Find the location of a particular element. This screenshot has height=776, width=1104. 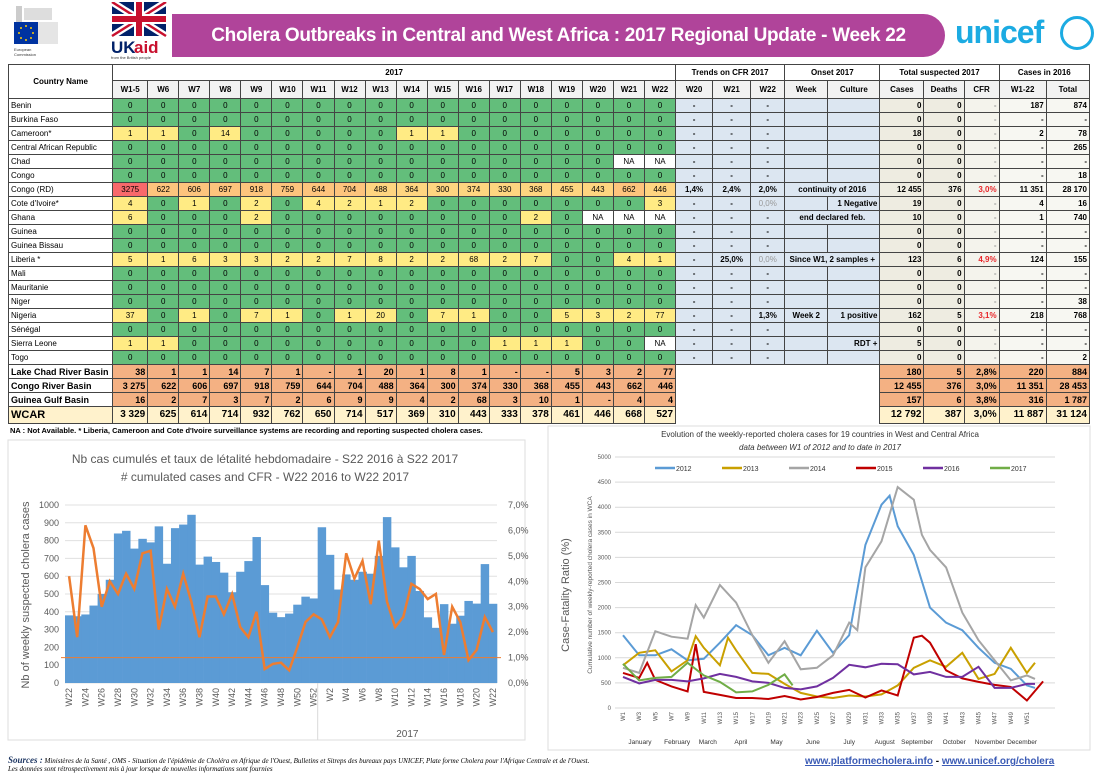

unicef-cholera-link: www.unicef.org/cholera is located at coordinates (998, 761).